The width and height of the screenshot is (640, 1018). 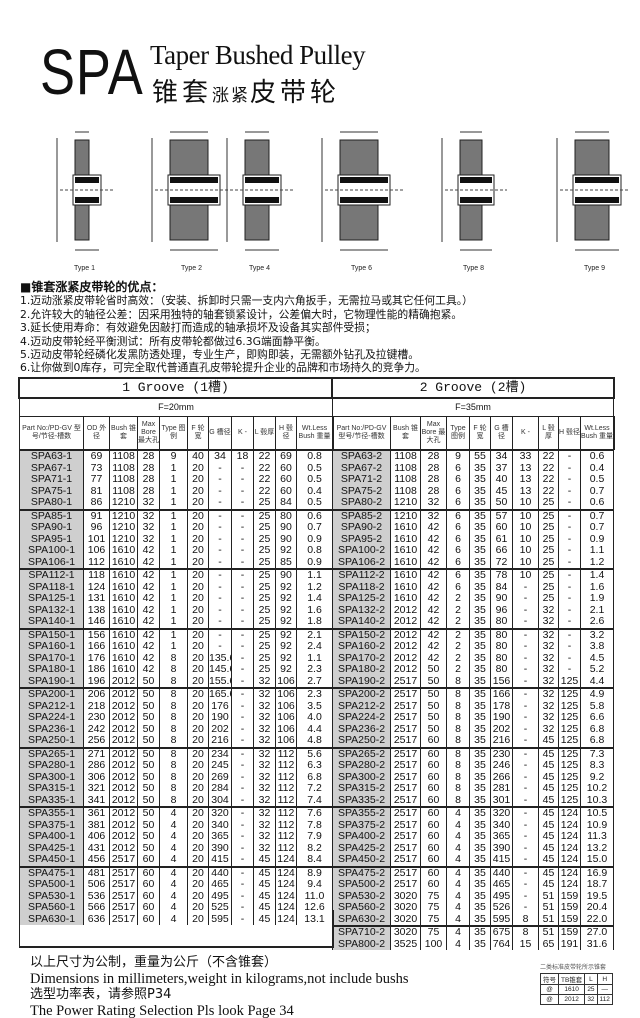 I want to click on table-row: SPA118-2 1610 42 6 35 84-25-1.6, so click(x=473, y=587).